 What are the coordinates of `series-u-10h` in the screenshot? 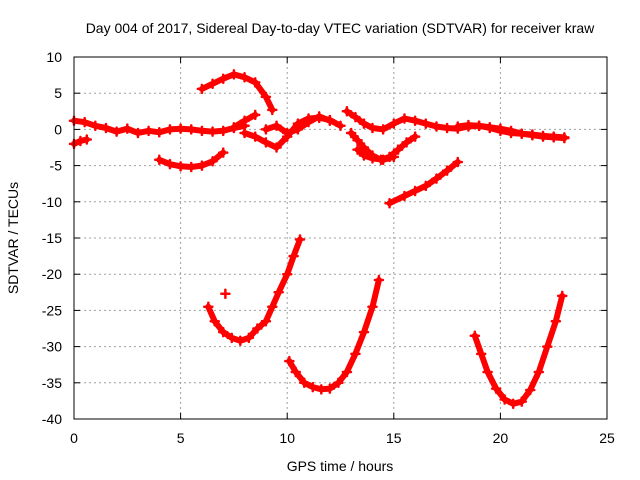 It's located at (334, 334).